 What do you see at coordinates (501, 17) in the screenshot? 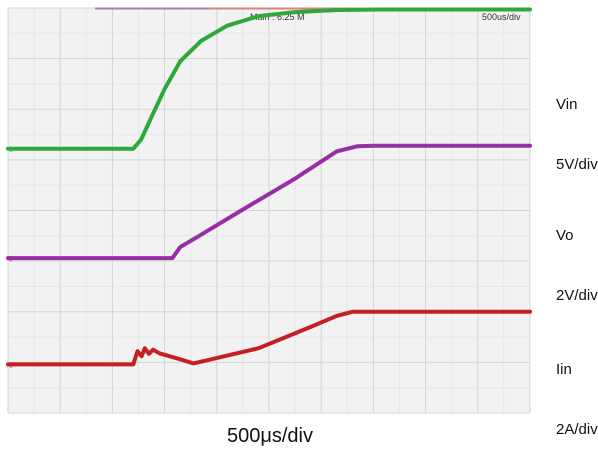
I see `timebase-readout: 500us/div` at bounding box center [501, 17].